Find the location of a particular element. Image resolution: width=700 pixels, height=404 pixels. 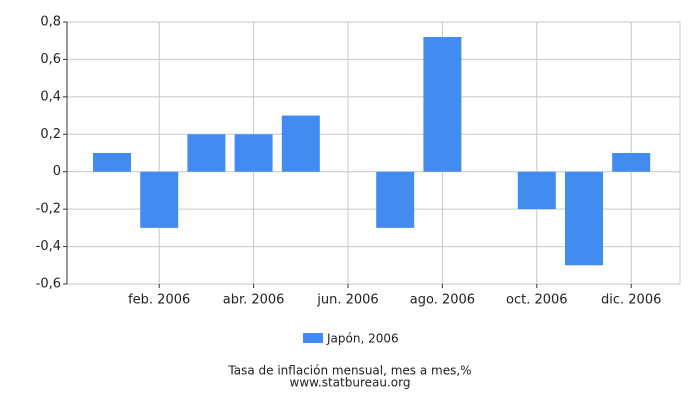

x-tick-label: oct. 2006 is located at coordinates (537, 300).